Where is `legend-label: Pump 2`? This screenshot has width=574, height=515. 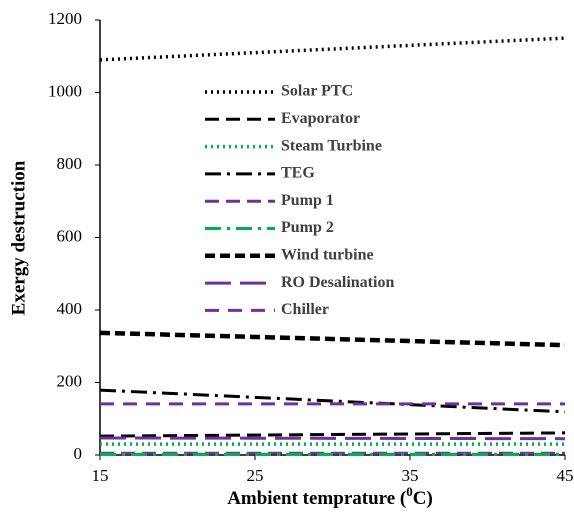 legend-label: Pump 2 is located at coordinates (307, 227).